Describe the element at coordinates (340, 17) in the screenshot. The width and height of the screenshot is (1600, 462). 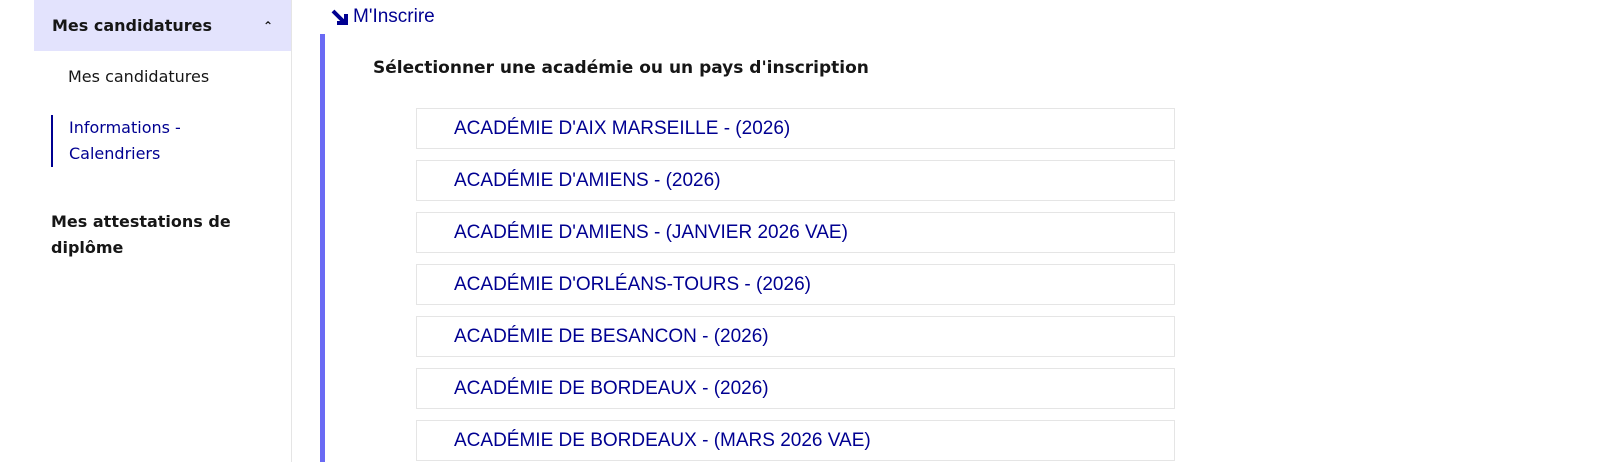
I see `arrow-icon` at that location.